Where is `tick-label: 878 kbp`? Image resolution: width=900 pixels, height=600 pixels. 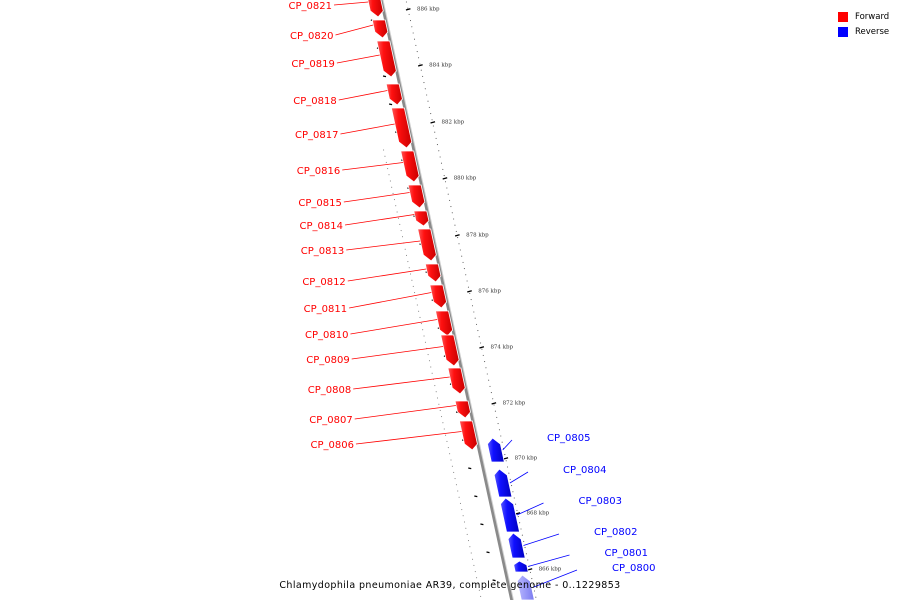 tick-label: 878 kbp is located at coordinates (477, 236).